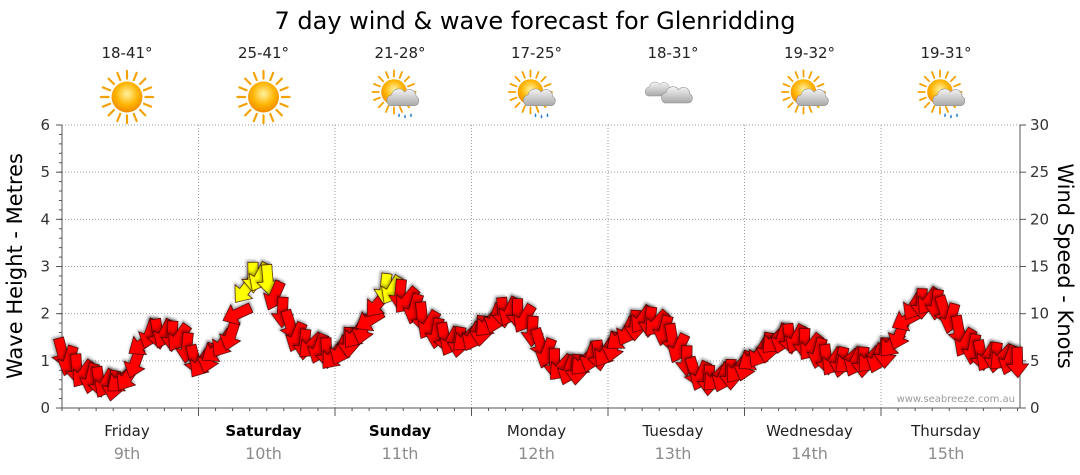 The image size is (1080, 475). Describe the element at coordinates (809, 431) in the screenshot. I see `day-name-label: Wednesday` at that location.